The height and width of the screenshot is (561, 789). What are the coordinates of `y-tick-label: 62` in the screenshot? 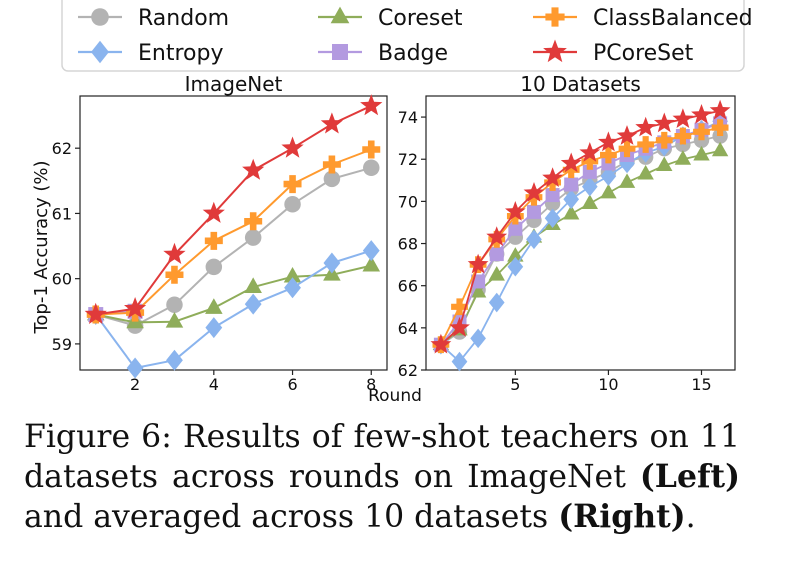 It's located at (408, 370).